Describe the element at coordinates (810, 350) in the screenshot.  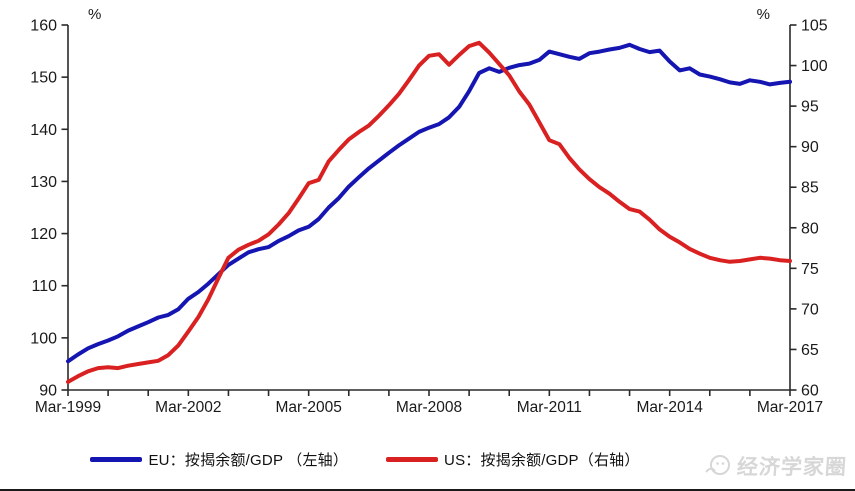
I see `right-axis-tick-label: 65` at that location.